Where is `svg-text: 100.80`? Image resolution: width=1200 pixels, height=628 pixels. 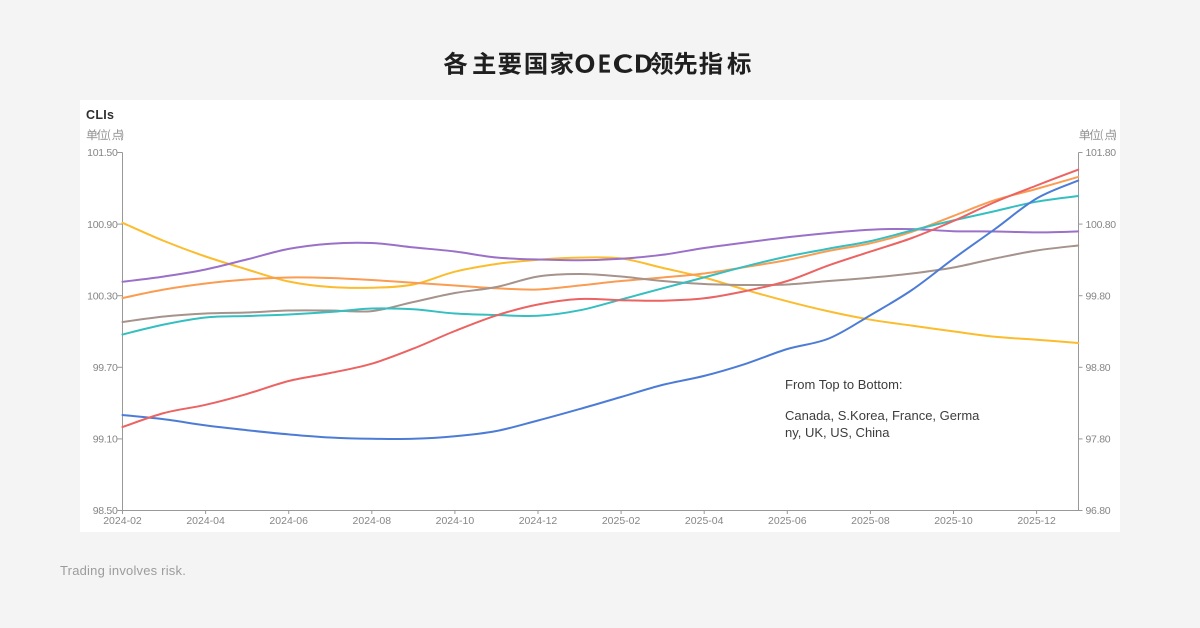
svg-text: 100.80 is located at coordinates (1101, 225).